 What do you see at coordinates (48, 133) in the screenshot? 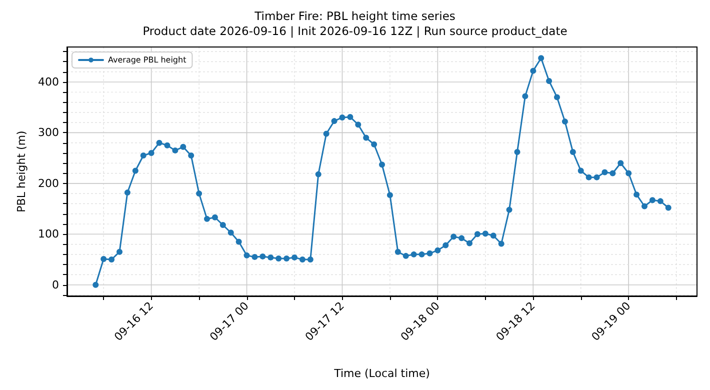
I see `y-tick-label: 300` at bounding box center [48, 133].